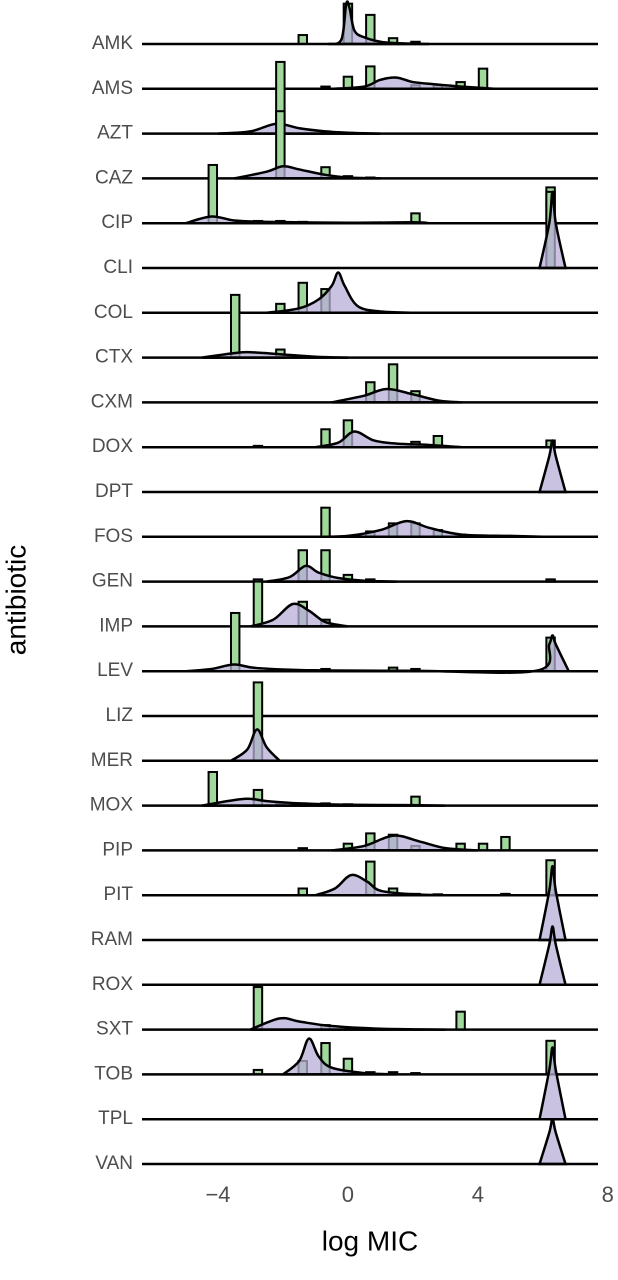  What do you see at coordinates (115, 670) in the screenshot?
I see `row-label: LEV` at bounding box center [115, 670].